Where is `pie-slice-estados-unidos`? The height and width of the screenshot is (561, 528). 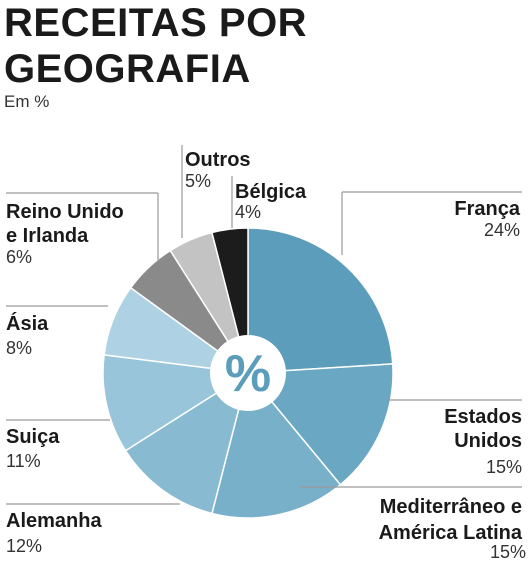
pie-slice-estados-unidos is located at coordinates (320, 424).